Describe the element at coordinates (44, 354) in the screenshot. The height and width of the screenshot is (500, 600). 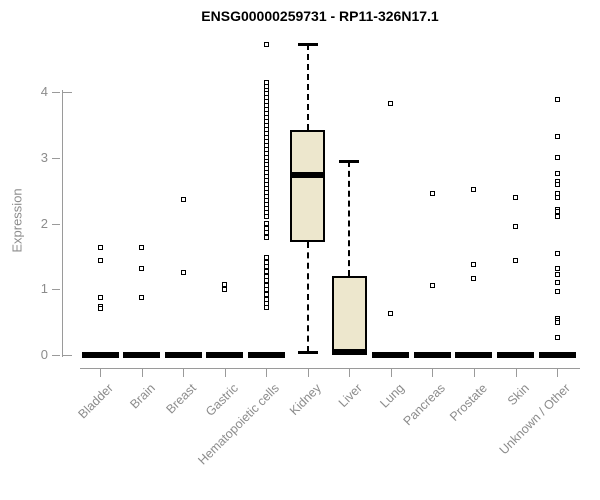
I see `y-tick-label: 0` at that location.